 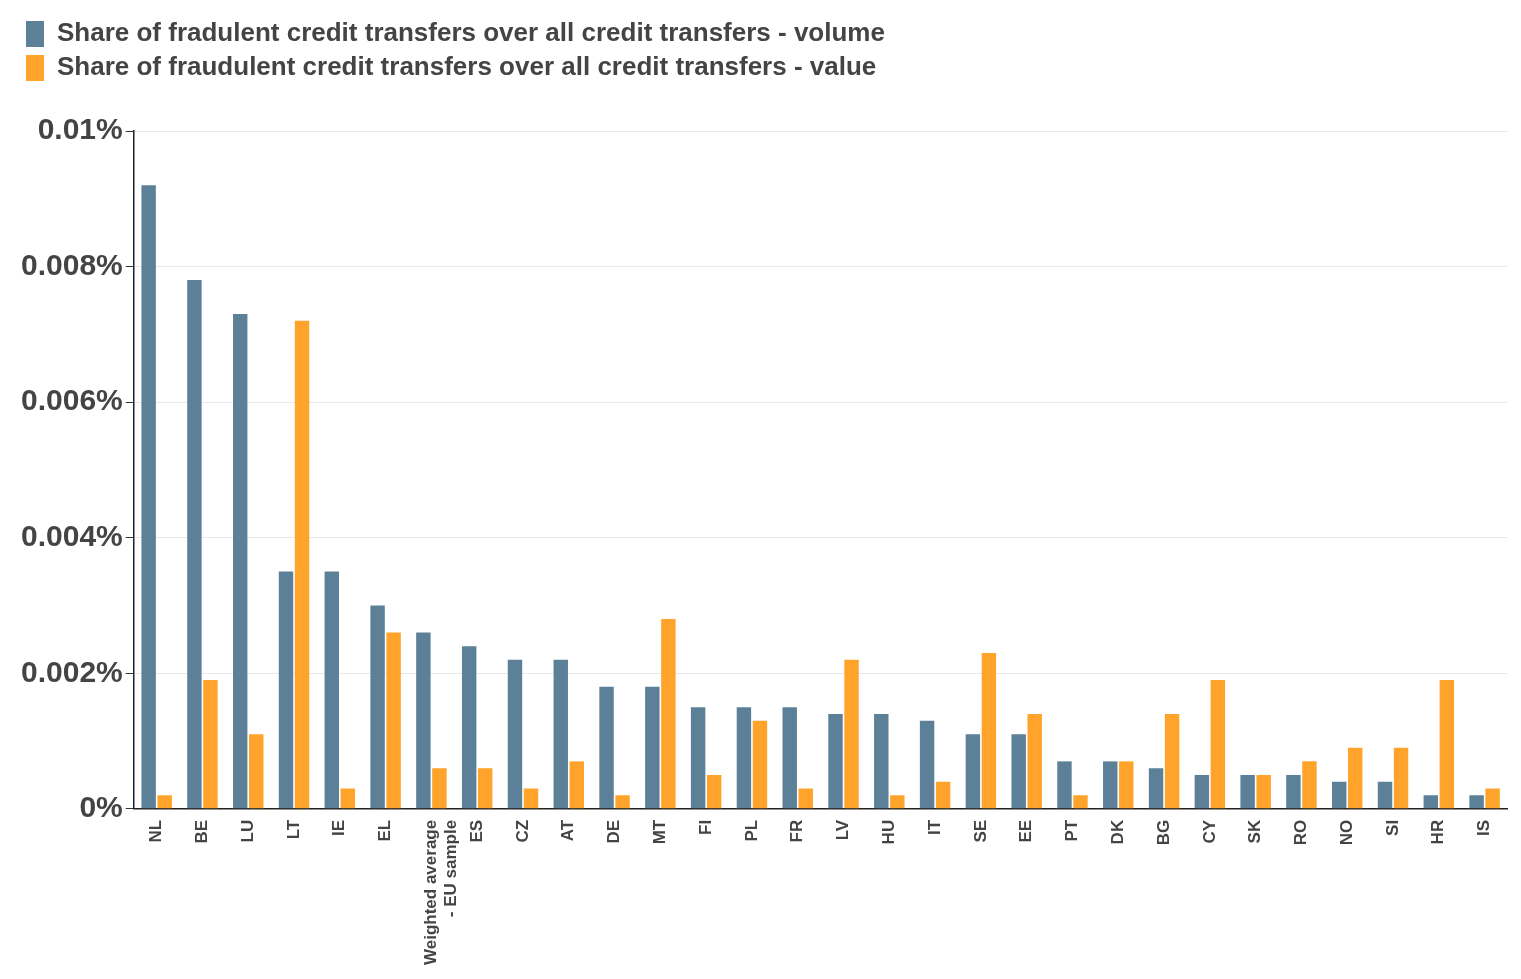 I want to click on x-tick-label: LU, so click(x=247, y=831).